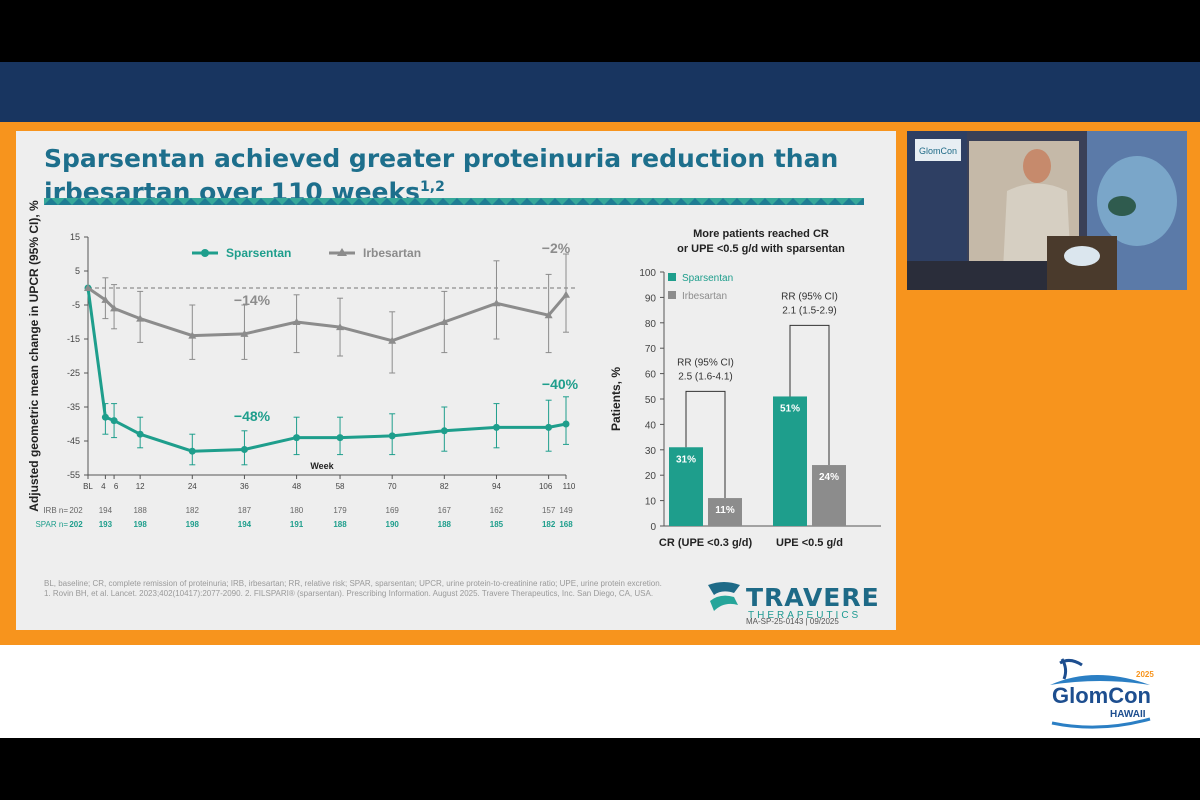  What do you see at coordinates (549, 524) in the screenshot?
I see `at-risk-spar-count: 182` at bounding box center [549, 524].